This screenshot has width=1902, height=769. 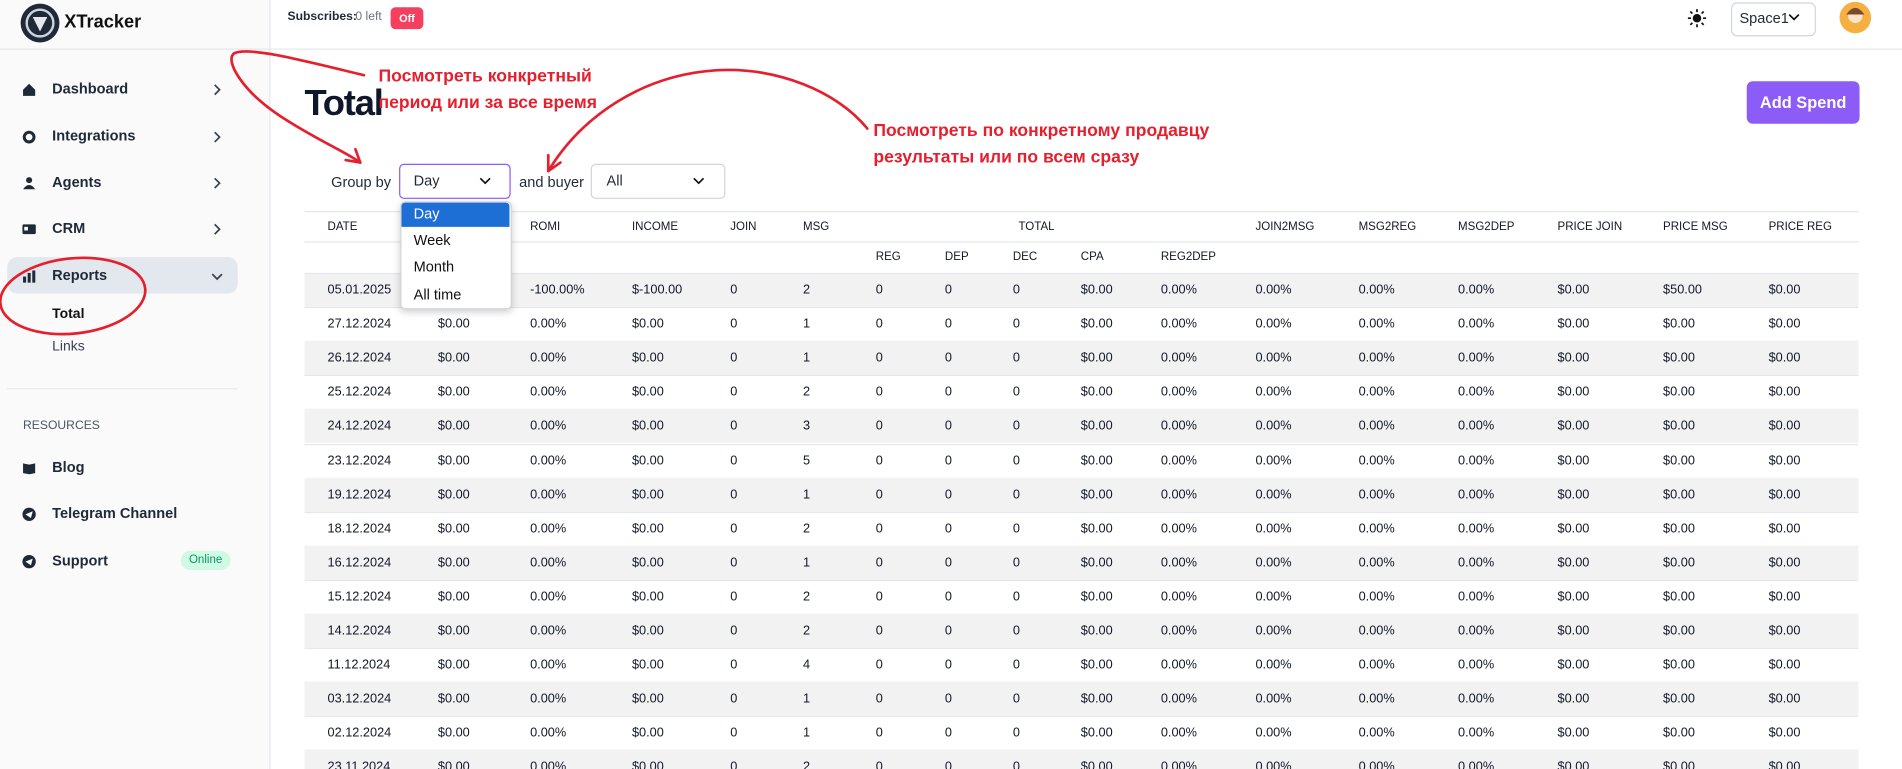 I want to click on brand: XTracker, so click(x=103, y=22).